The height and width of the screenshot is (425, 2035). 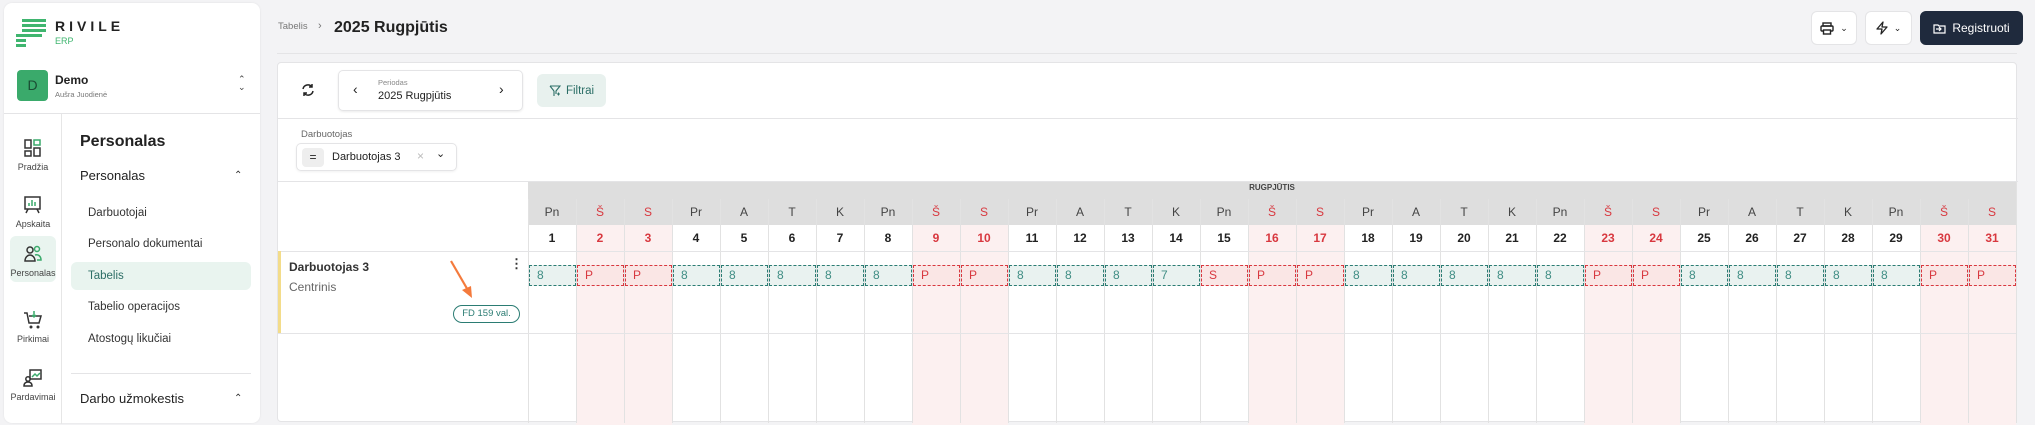 I want to click on print-button: ⌄, so click(x=1834, y=28).